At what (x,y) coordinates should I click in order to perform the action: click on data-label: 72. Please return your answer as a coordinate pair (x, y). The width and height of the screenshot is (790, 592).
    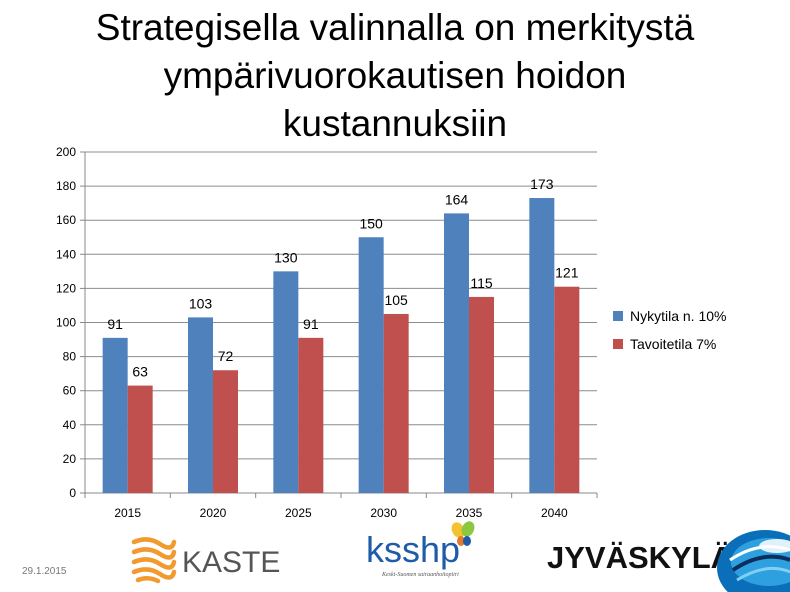
    Looking at the image, I should click on (226, 356).